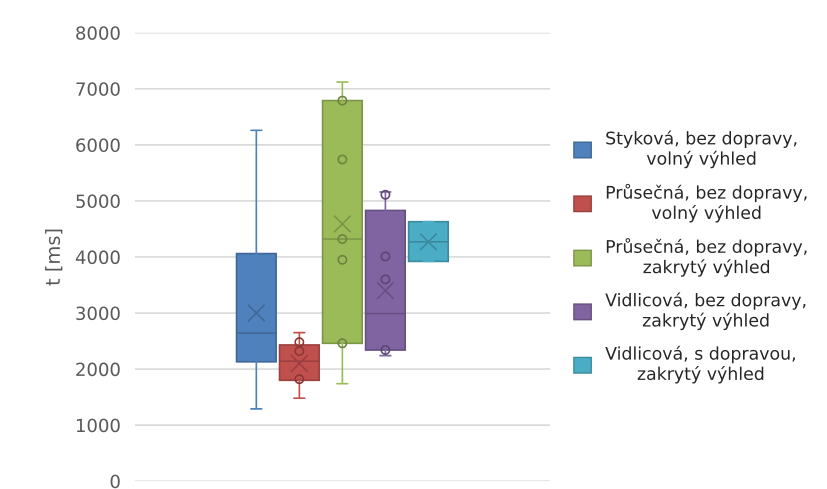 The height and width of the screenshot is (489, 827). What do you see at coordinates (706, 203) in the screenshot?
I see `legend-label: Průsečná, bez dopravy, volný výhled` at bounding box center [706, 203].